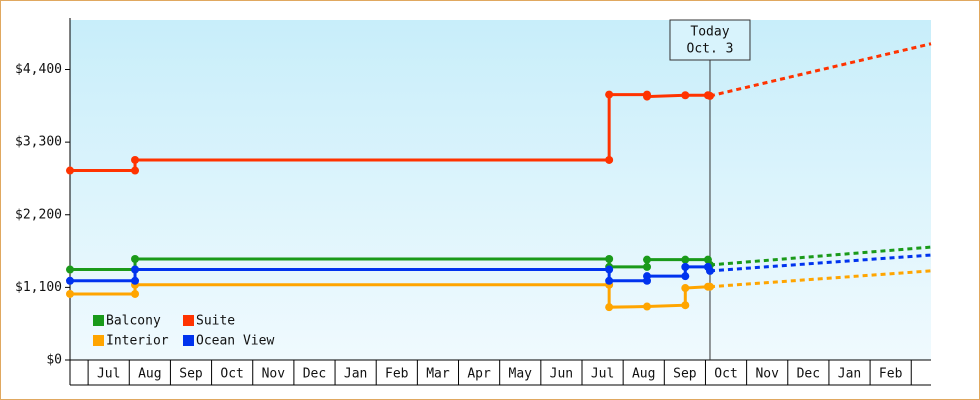 This screenshot has width=980, height=400. I want to click on x-tick-label: Mar, so click(438, 374).